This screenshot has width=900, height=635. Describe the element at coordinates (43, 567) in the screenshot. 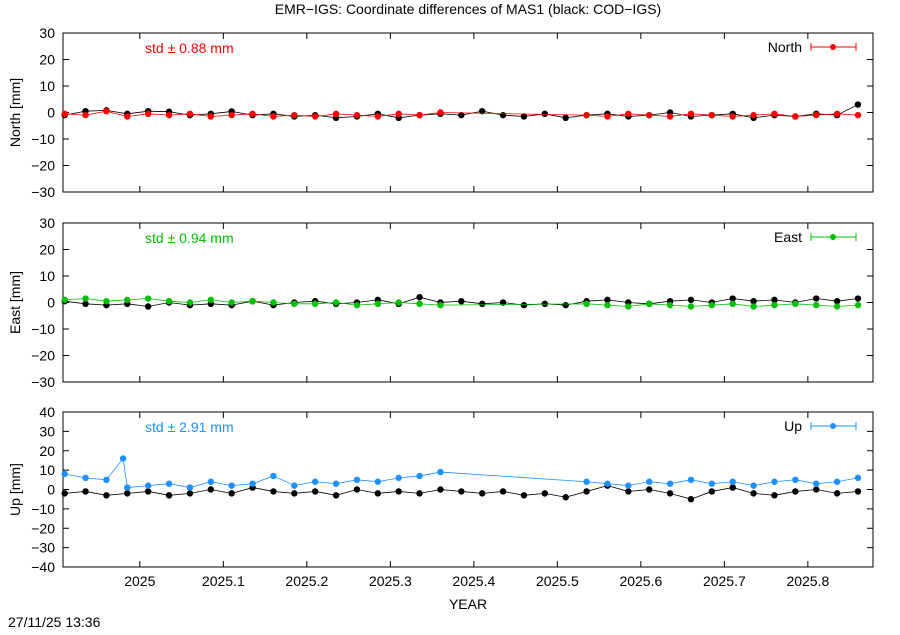

I see `y-tick-label: −40` at that location.